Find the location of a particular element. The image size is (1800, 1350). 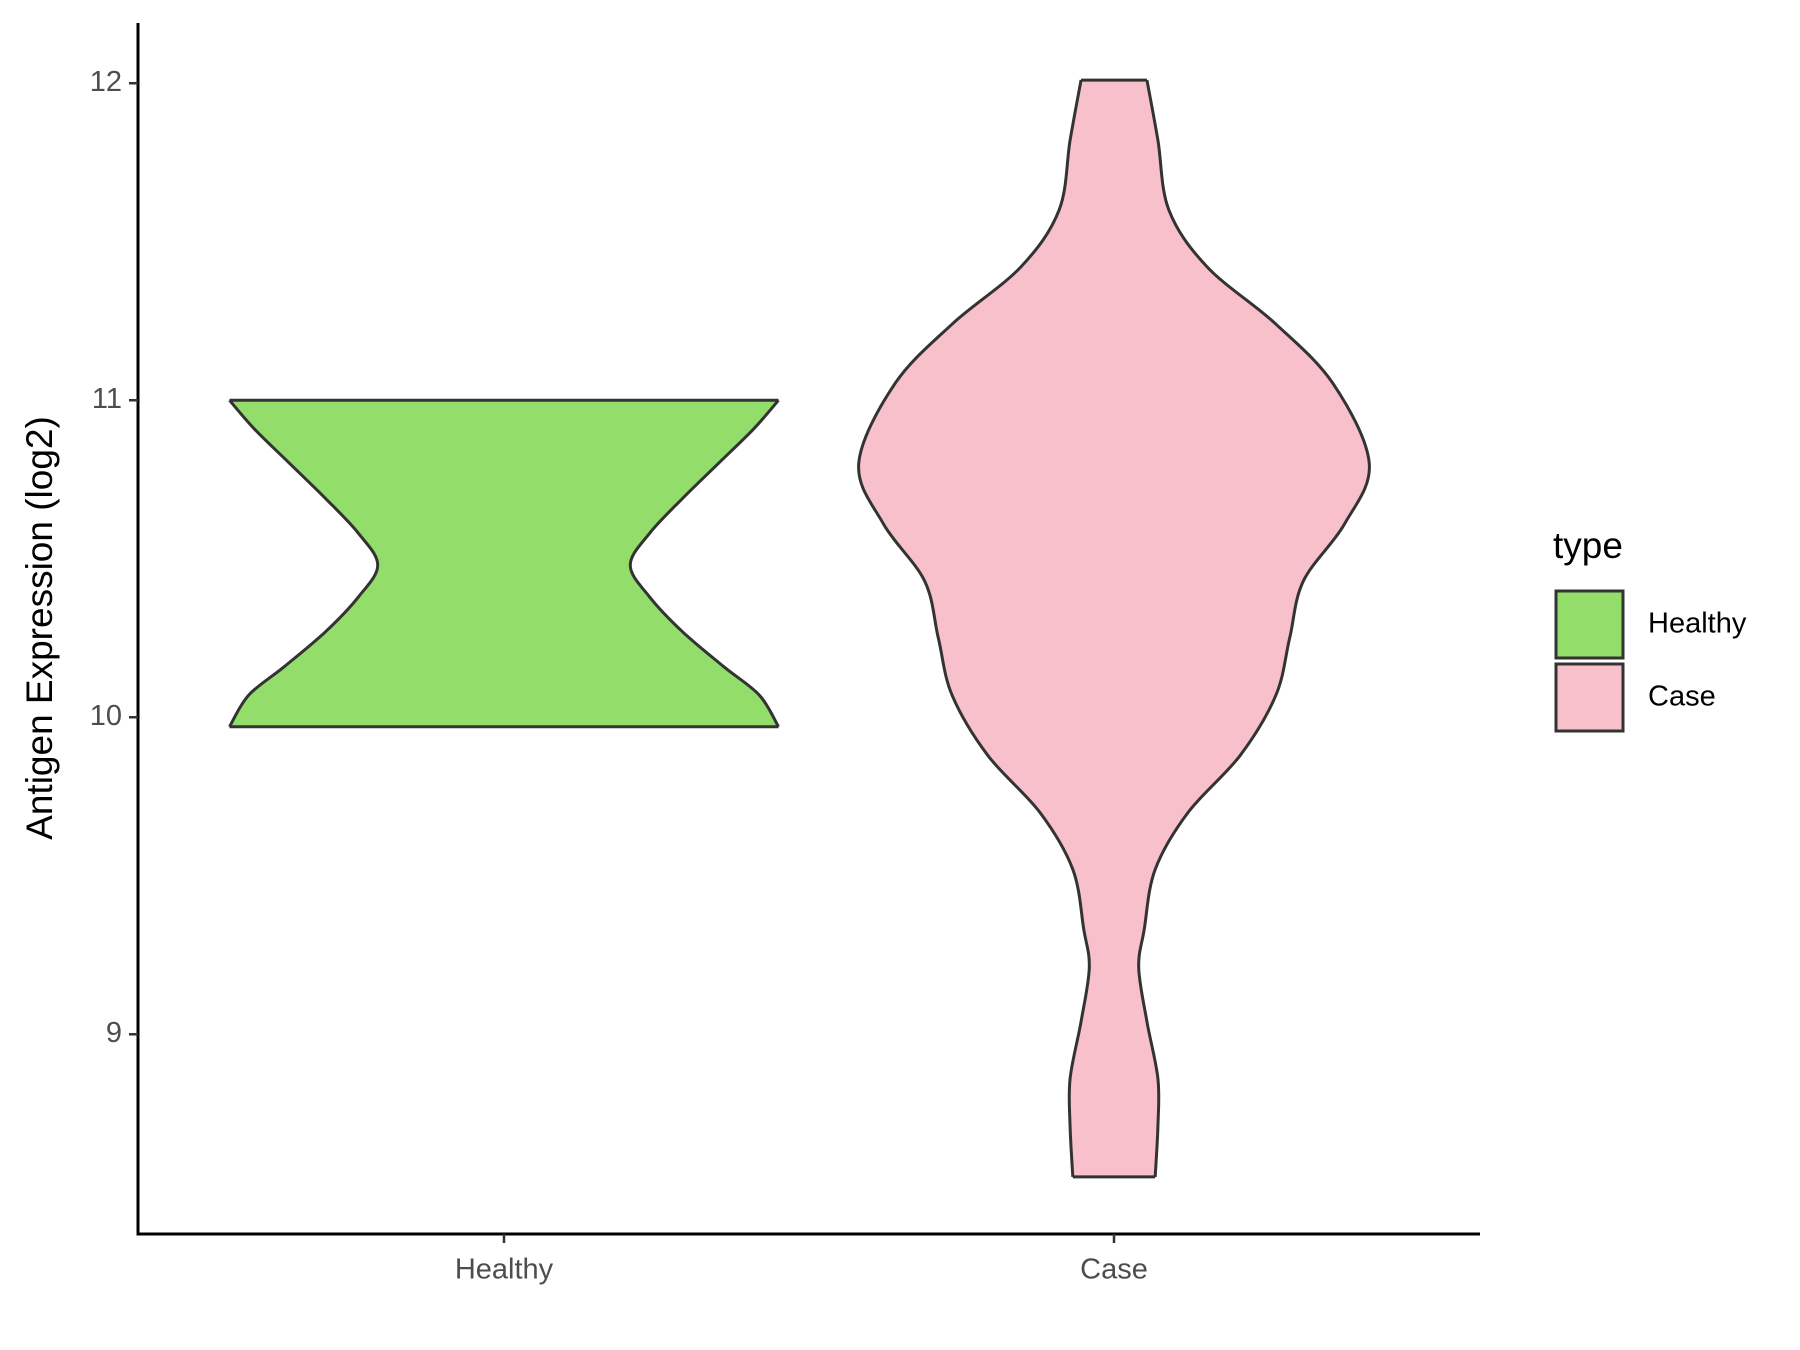

y-tick-label: 12 is located at coordinates (106, 82).